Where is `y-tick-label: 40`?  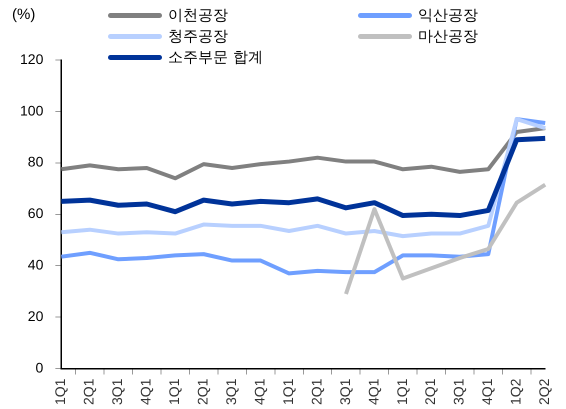
y-tick-label: 40 is located at coordinates (36, 264).